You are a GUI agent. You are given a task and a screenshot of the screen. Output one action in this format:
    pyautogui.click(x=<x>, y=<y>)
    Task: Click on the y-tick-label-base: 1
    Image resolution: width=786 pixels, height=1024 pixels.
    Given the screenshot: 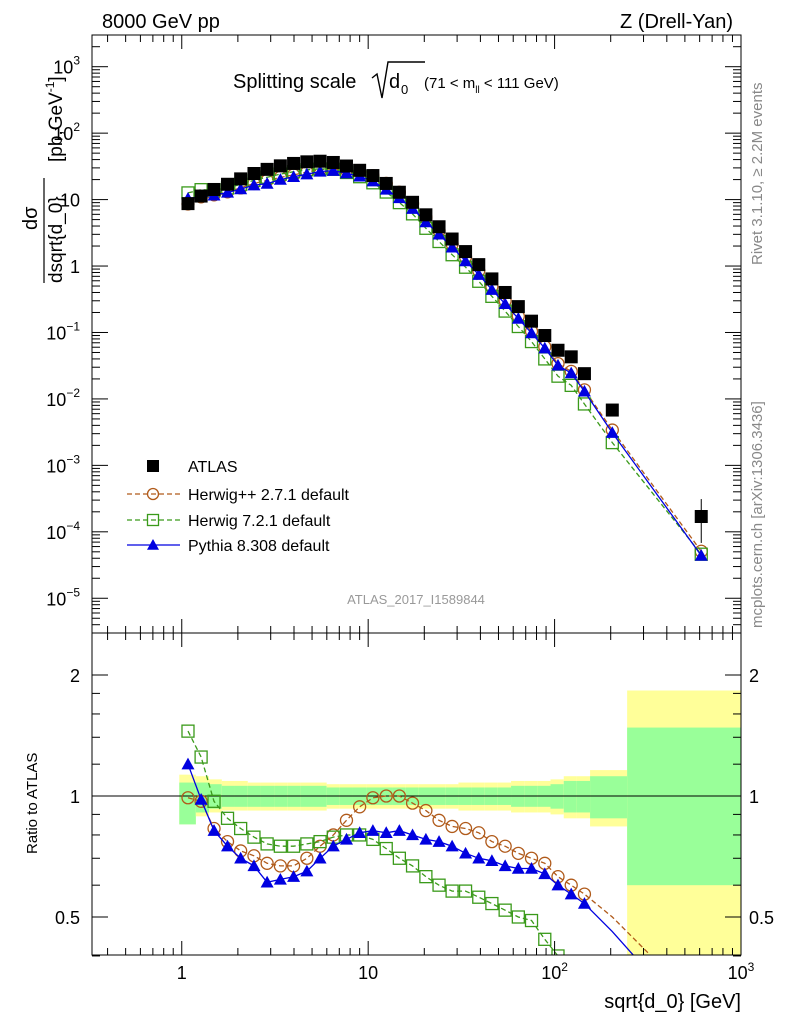 What is the action you would take?
    pyautogui.click(x=75, y=267)
    